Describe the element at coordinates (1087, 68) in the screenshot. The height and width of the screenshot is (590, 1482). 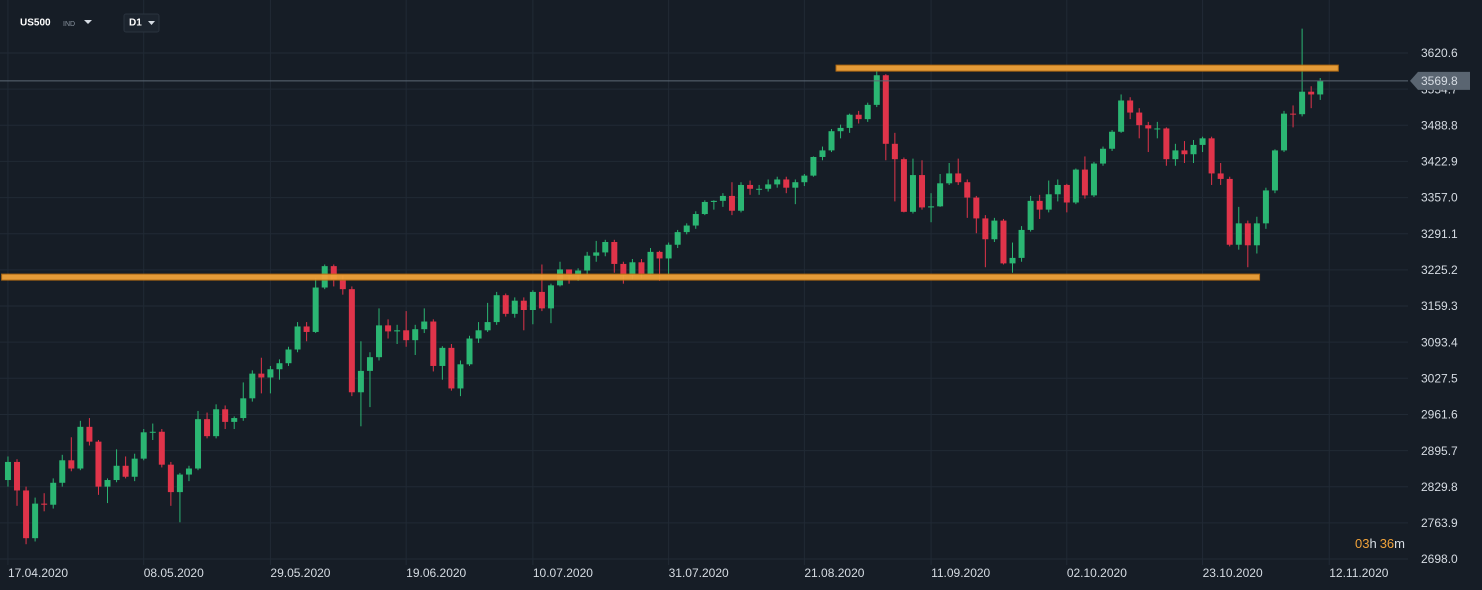
I see `level-line` at that location.